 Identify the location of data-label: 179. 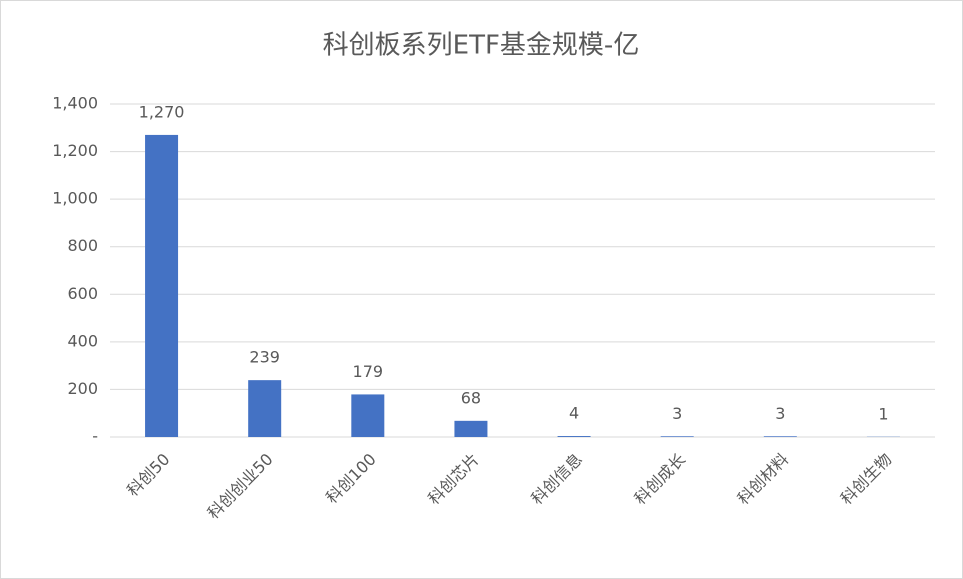
(368, 371).